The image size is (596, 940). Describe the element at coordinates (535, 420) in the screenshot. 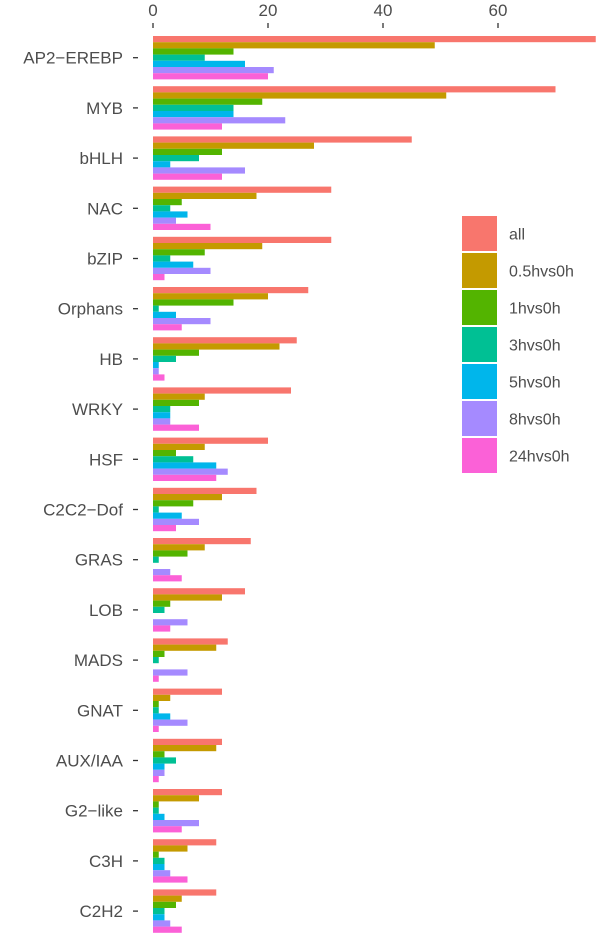

I see `legend-label: 8hvs0h` at that location.